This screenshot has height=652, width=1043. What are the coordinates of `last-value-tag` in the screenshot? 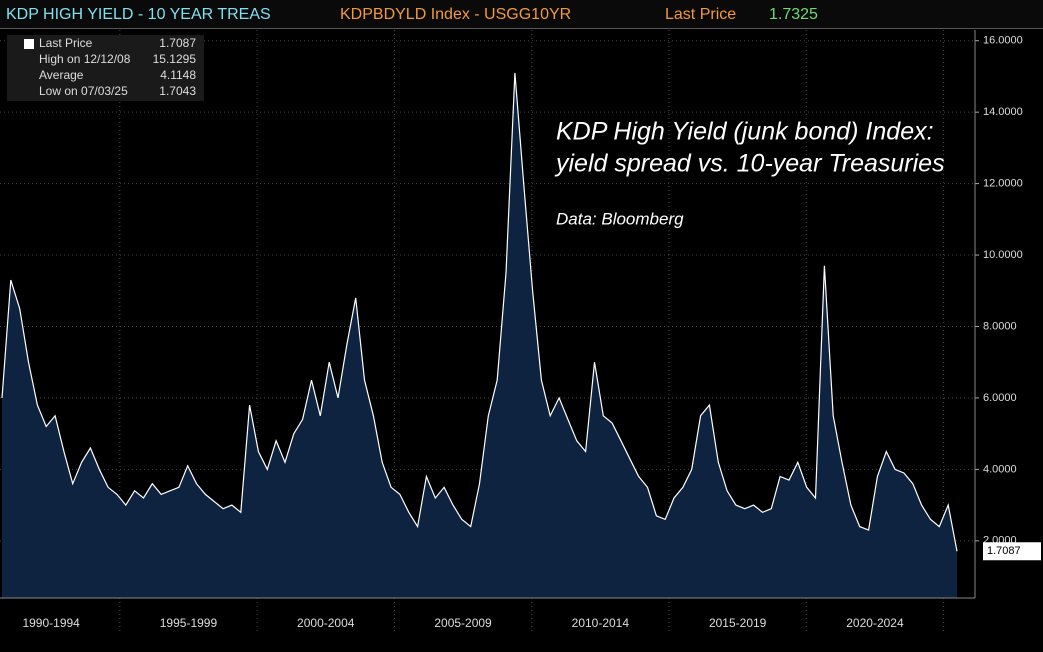 It's located at (1012, 551).